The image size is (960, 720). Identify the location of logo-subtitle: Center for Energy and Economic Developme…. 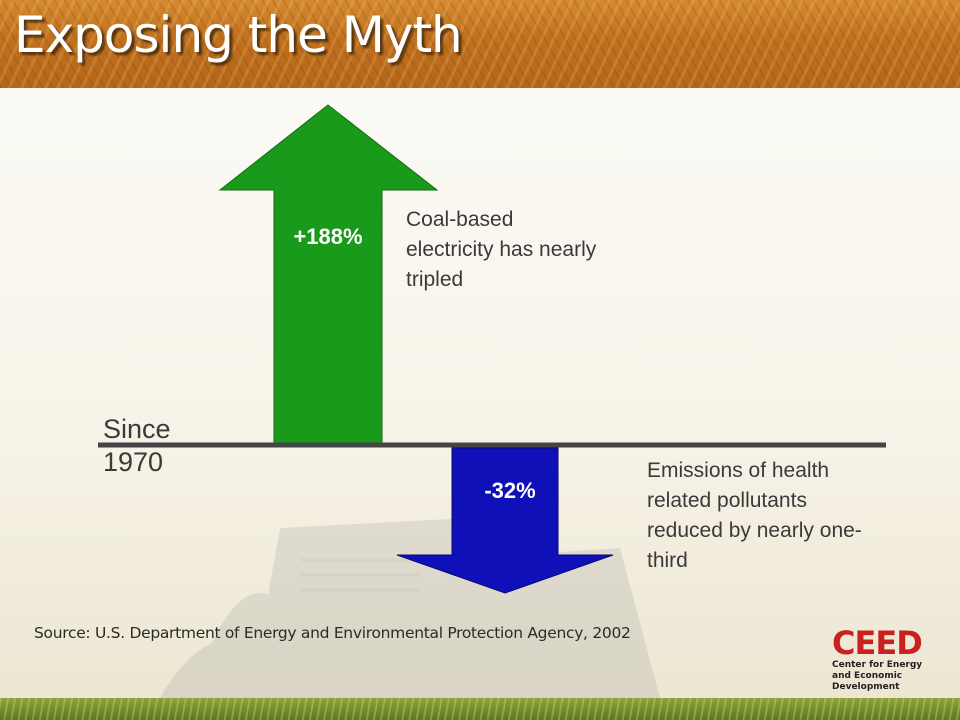
(877, 676).